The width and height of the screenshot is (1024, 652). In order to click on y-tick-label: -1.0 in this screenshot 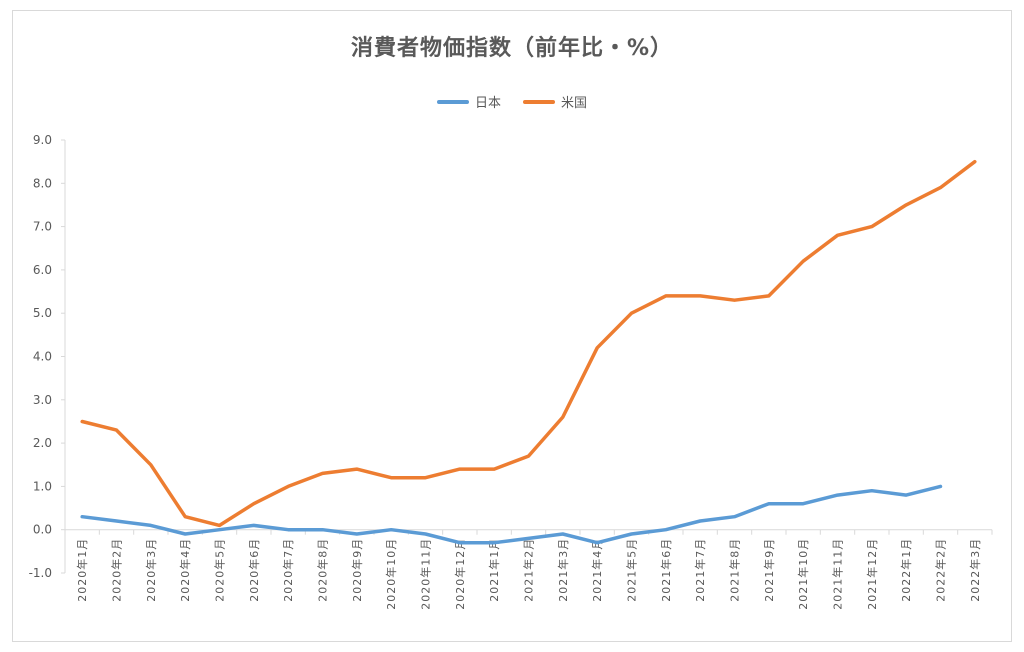, I will do `click(40, 573)`.